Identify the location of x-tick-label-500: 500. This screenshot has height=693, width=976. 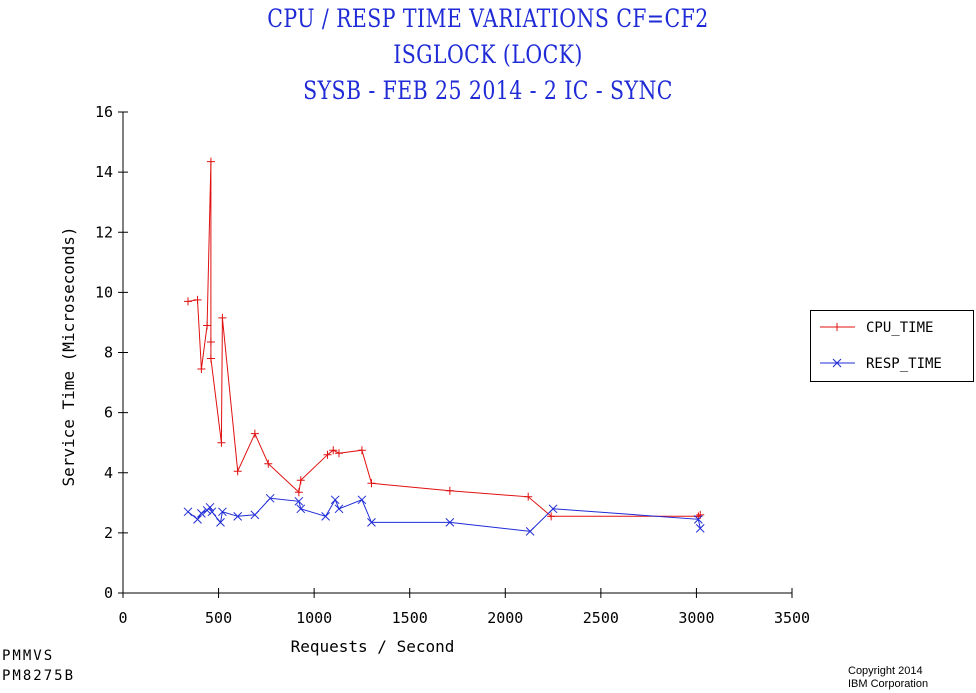
(218, 618).